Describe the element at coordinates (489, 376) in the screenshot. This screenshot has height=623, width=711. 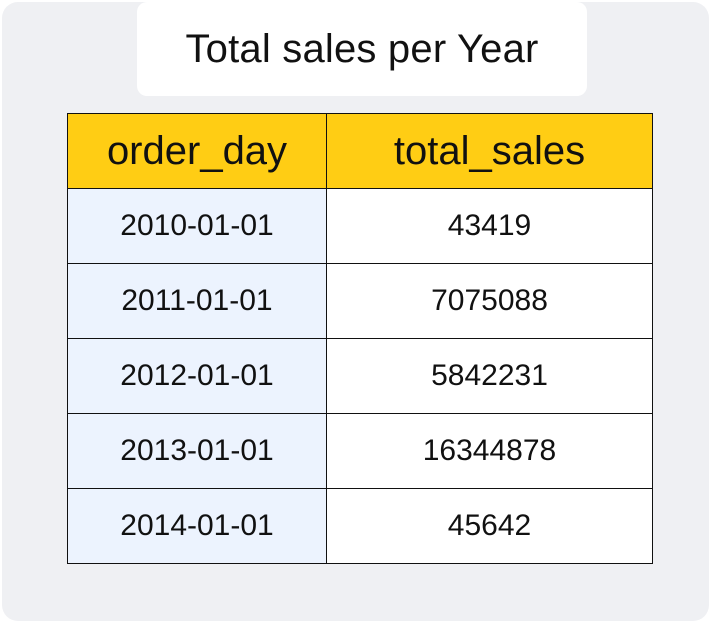
I see `cell-total-sales: 5842231` at that location.